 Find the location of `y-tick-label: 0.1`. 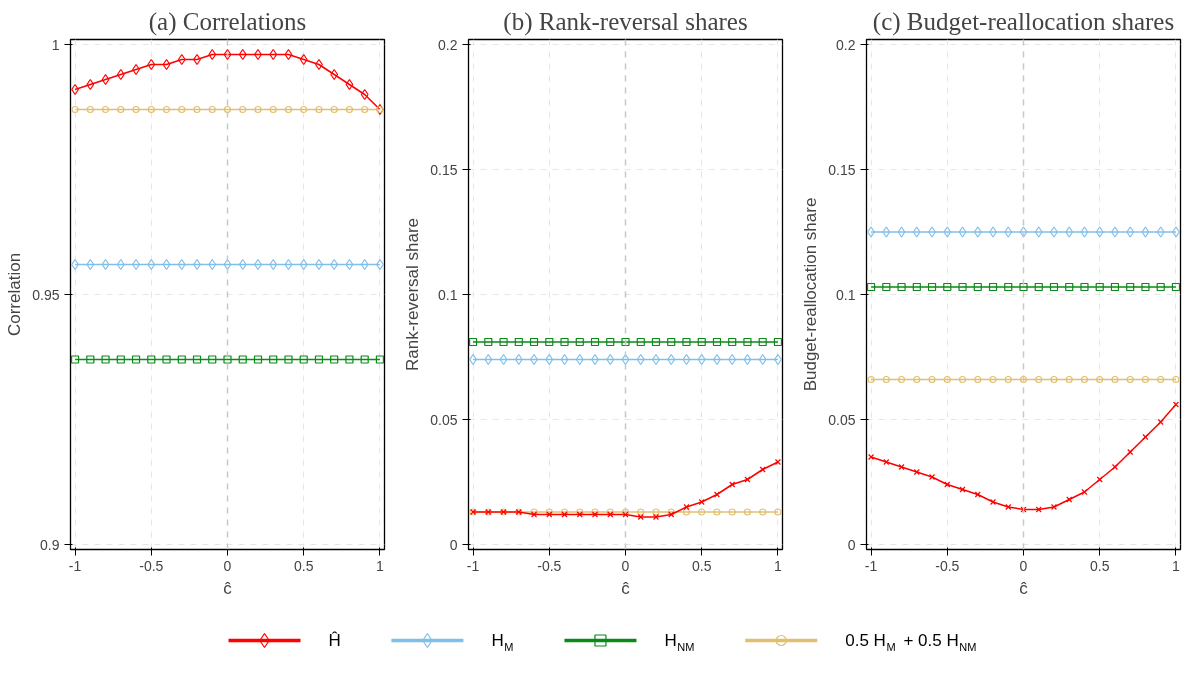

y-tick-label: 0.1 is located at coordinates (846, 294).